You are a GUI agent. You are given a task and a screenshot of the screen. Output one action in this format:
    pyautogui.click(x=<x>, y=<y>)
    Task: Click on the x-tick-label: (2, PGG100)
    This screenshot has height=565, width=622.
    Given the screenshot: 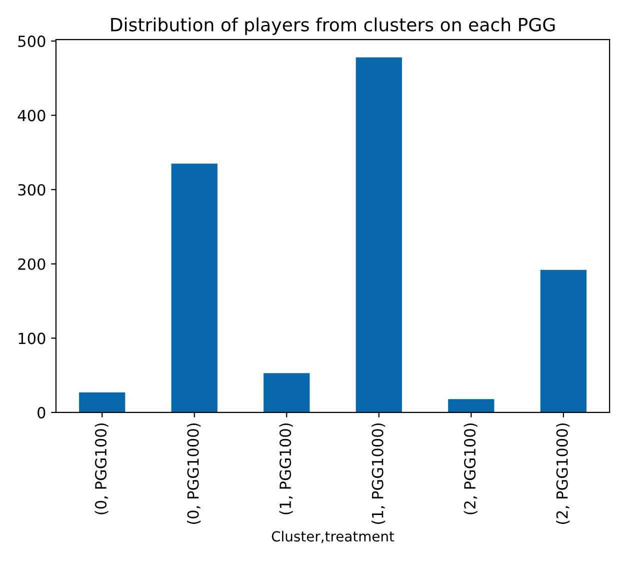 What is the action you would take?
    pyautogui.click(x=471, y=468)
    